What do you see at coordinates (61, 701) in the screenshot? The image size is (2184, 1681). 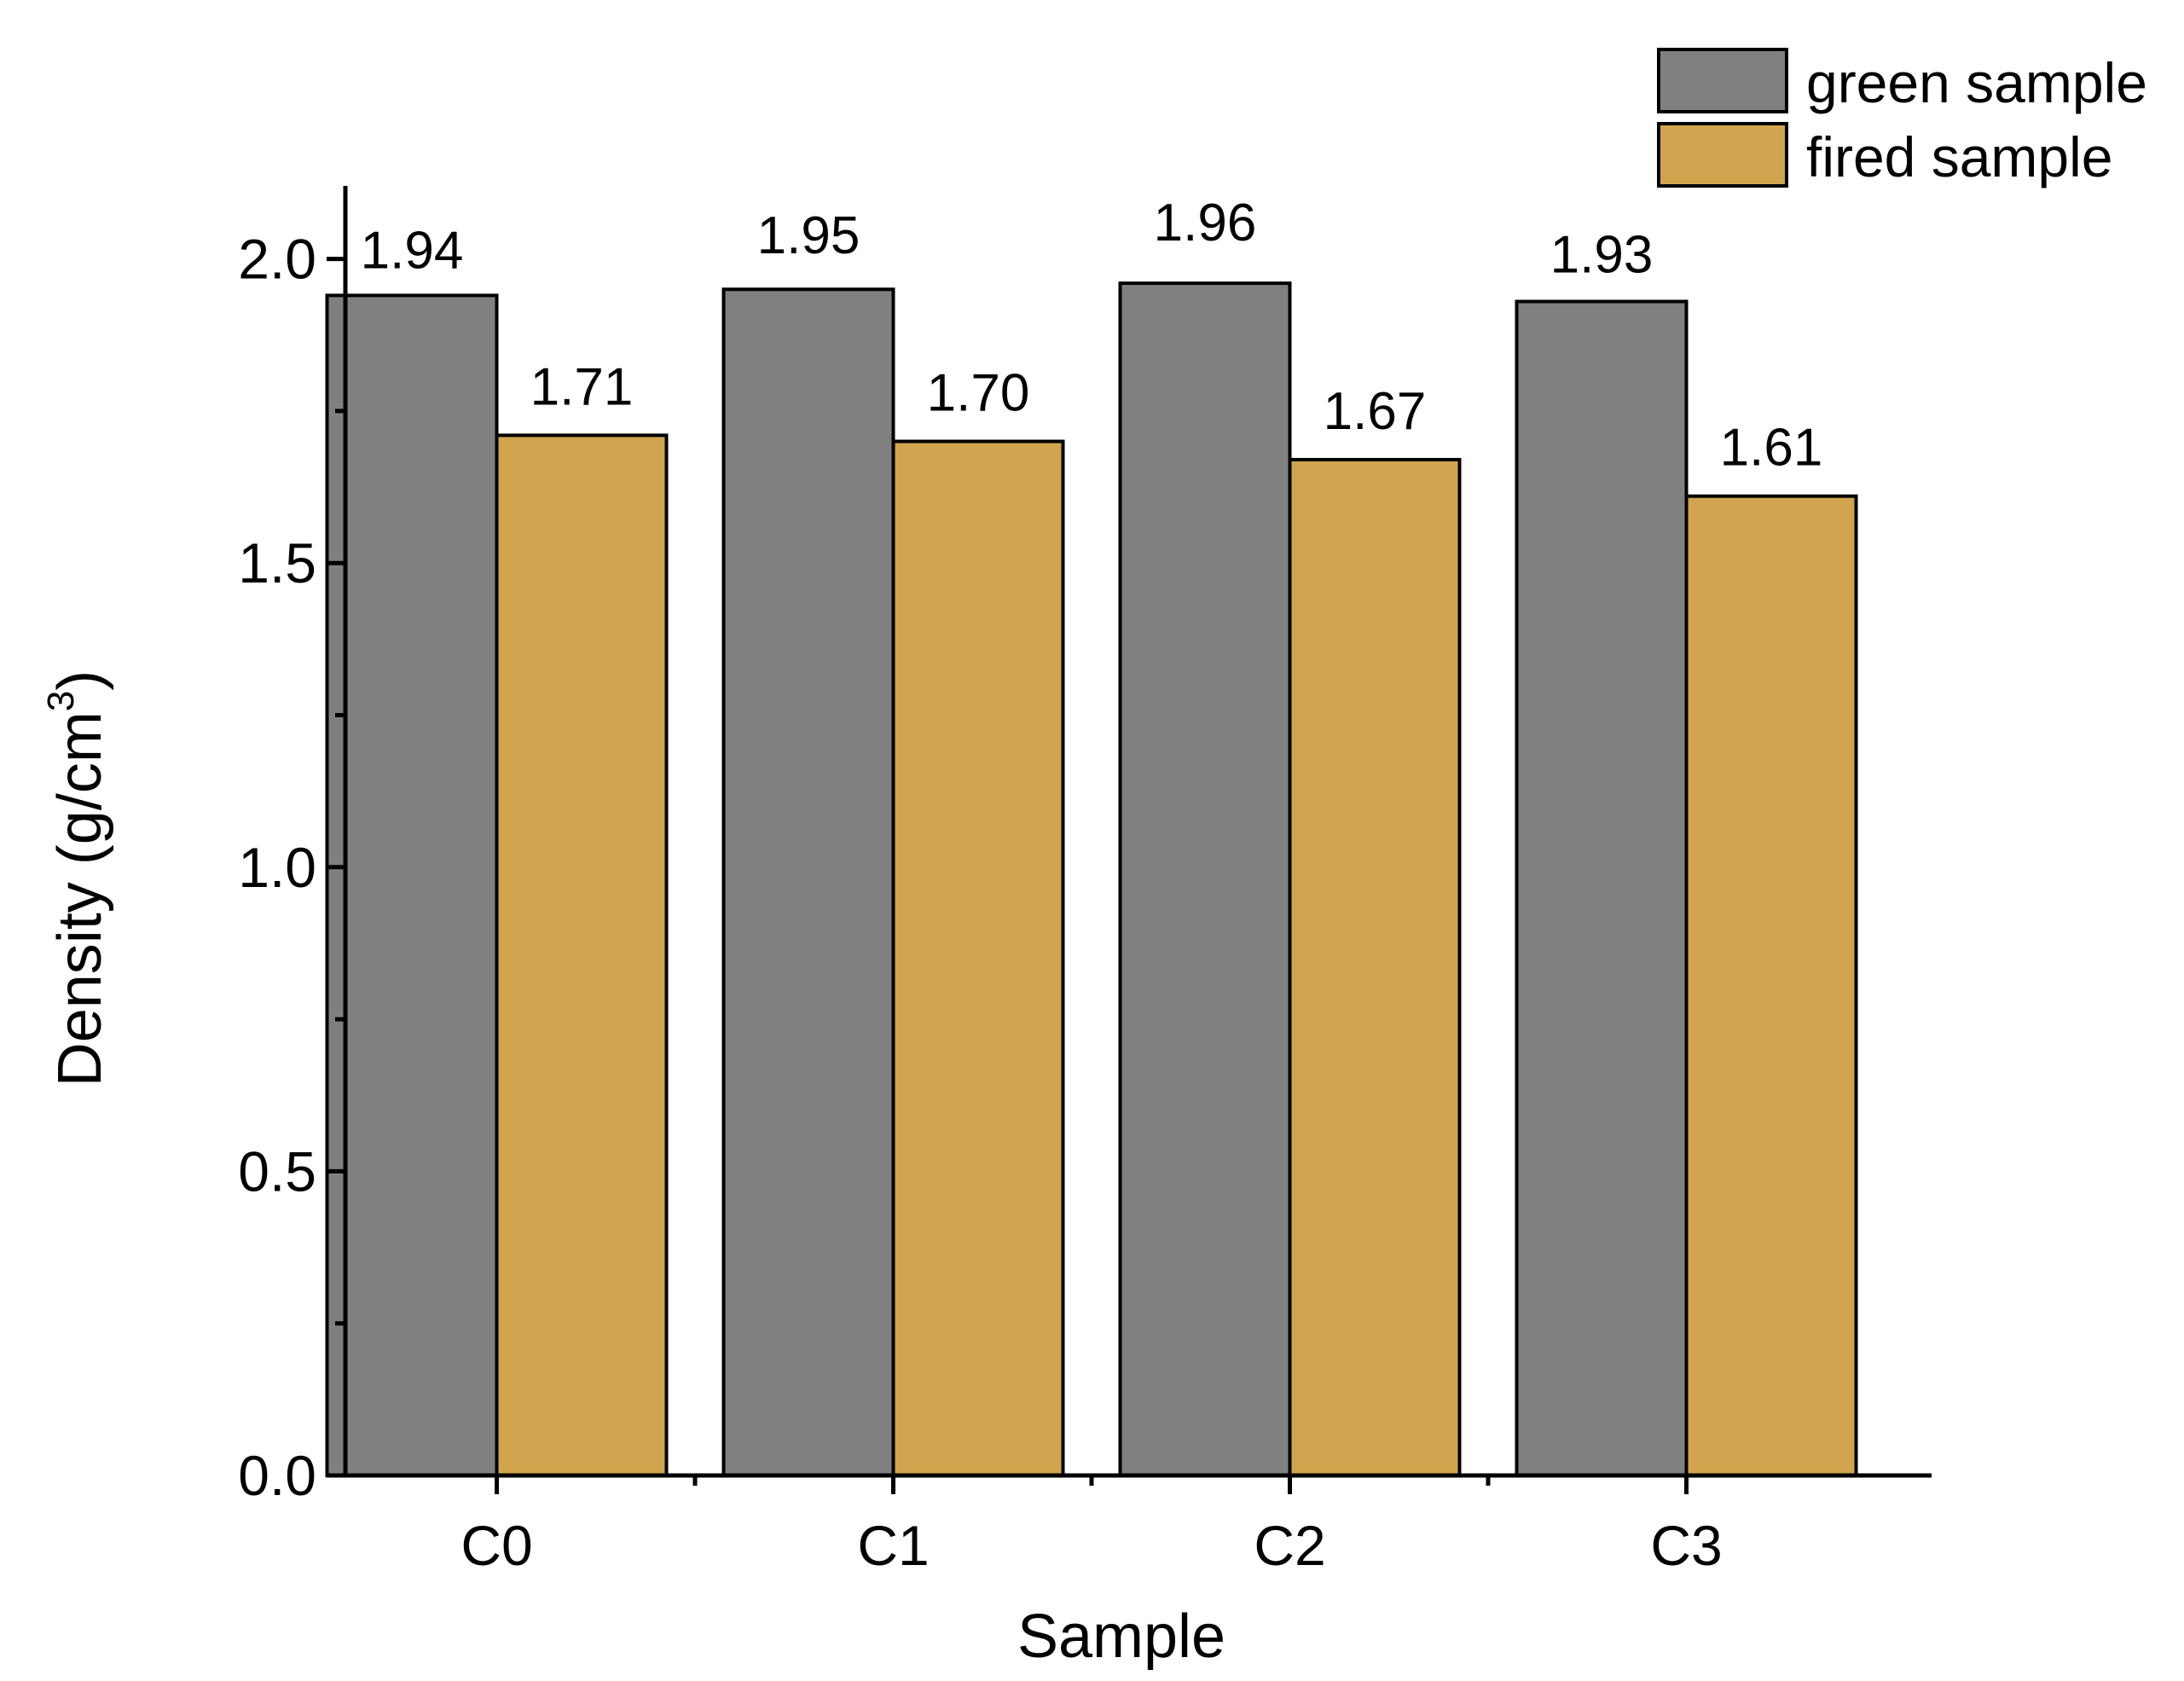 I see `y-axis-title-superscript: 3` at bounding box center [61, 701].